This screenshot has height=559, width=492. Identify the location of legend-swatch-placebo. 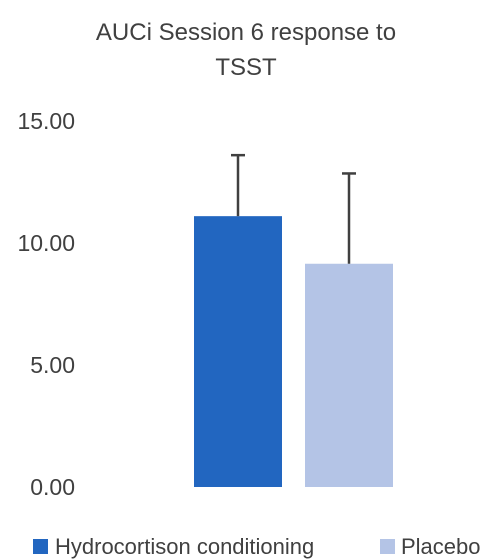
(387, 546).